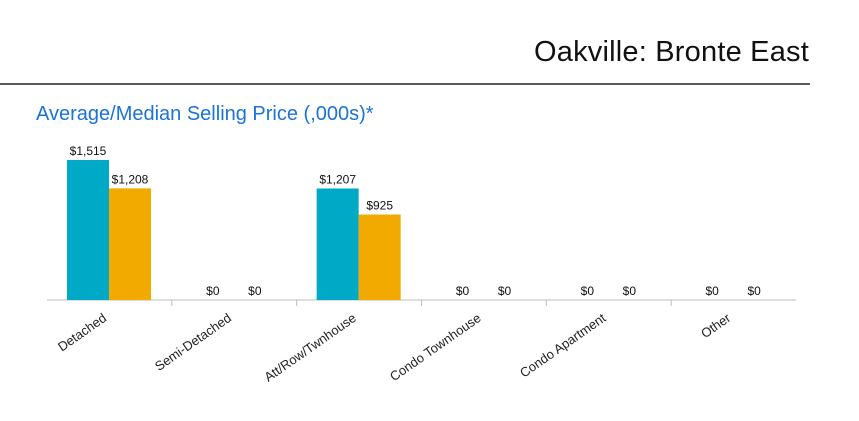  I want to click on header-divider, so click(405, 84).